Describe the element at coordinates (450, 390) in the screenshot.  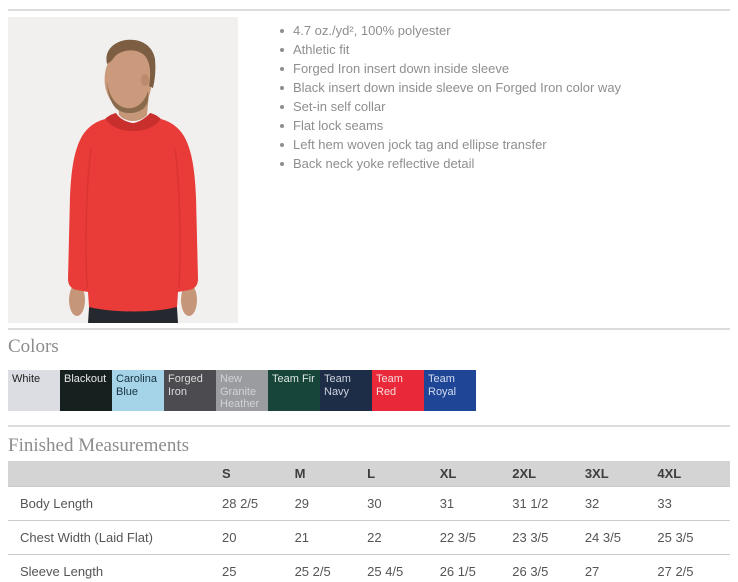
I see `color-swatch-team-royal: Team Royal` at that location.